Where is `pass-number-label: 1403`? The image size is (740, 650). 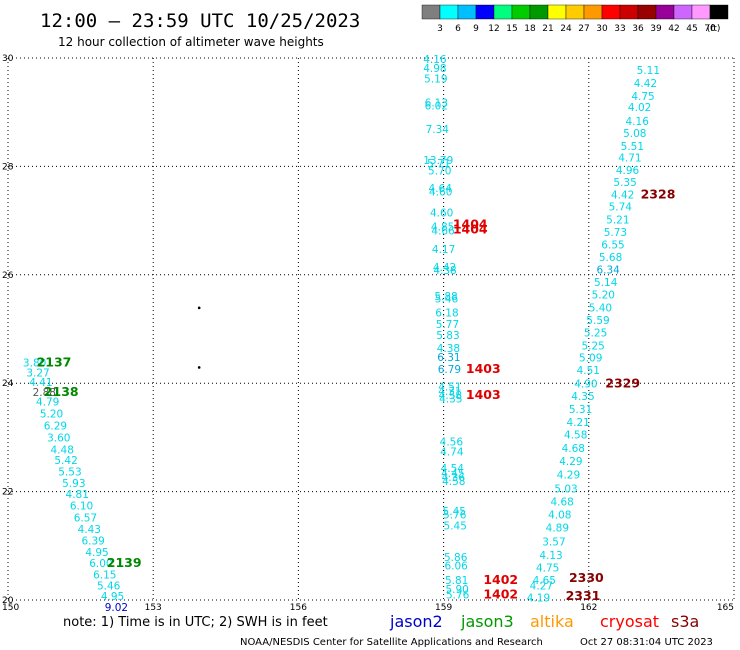 pass-number-label: 1403 is located at coordinates (483, 368).